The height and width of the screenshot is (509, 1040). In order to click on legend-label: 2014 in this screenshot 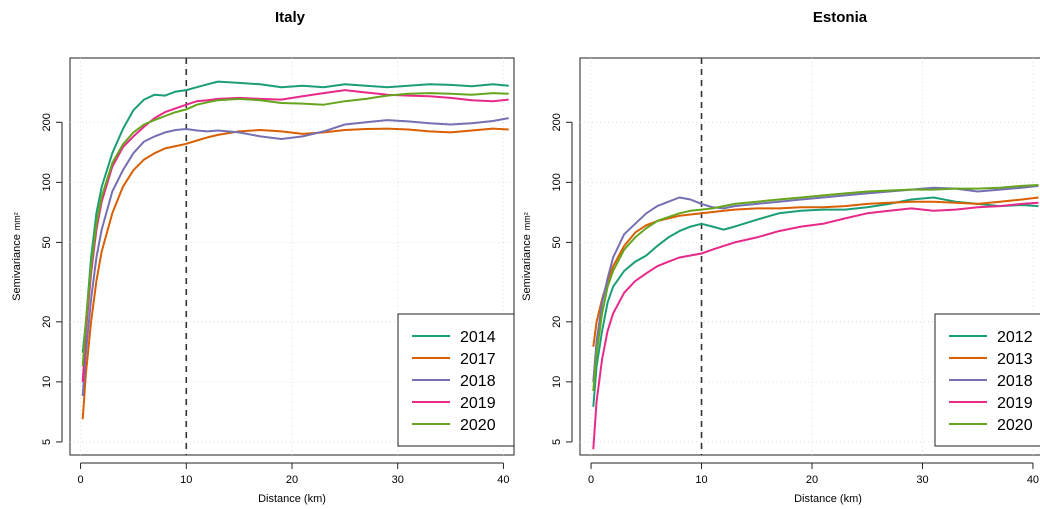, I will do `click(478, 337)`.